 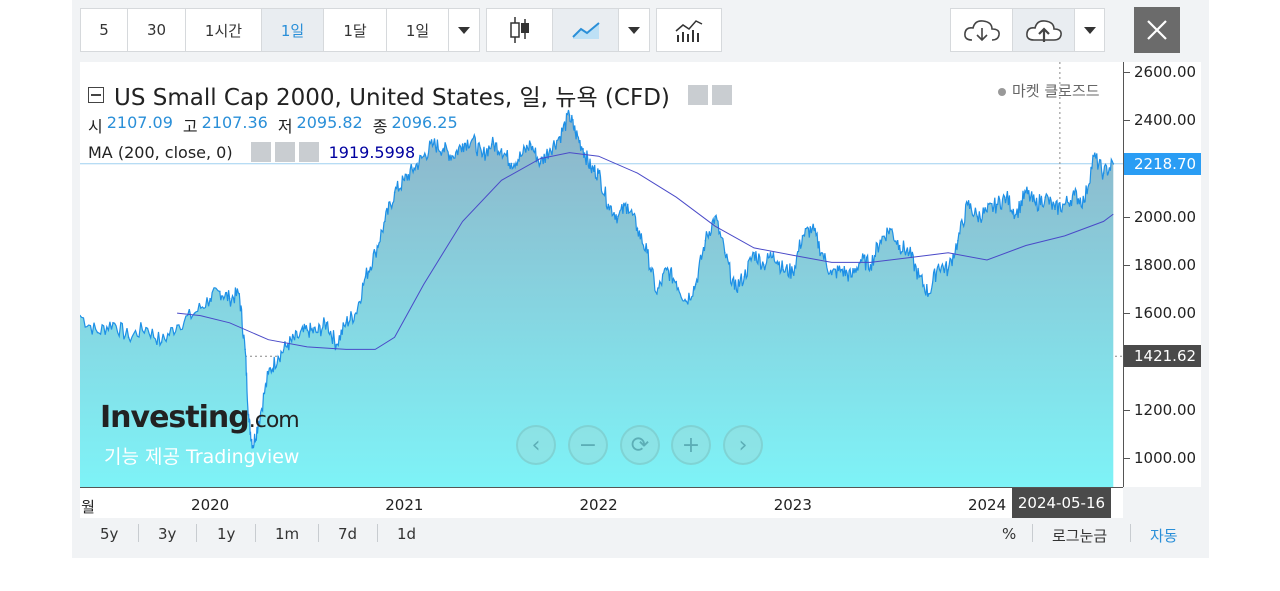 What do you see at coordinates (634, 30) in the screenshot?
I see `chart-type-dropdown` at bounding box center [634, 30].